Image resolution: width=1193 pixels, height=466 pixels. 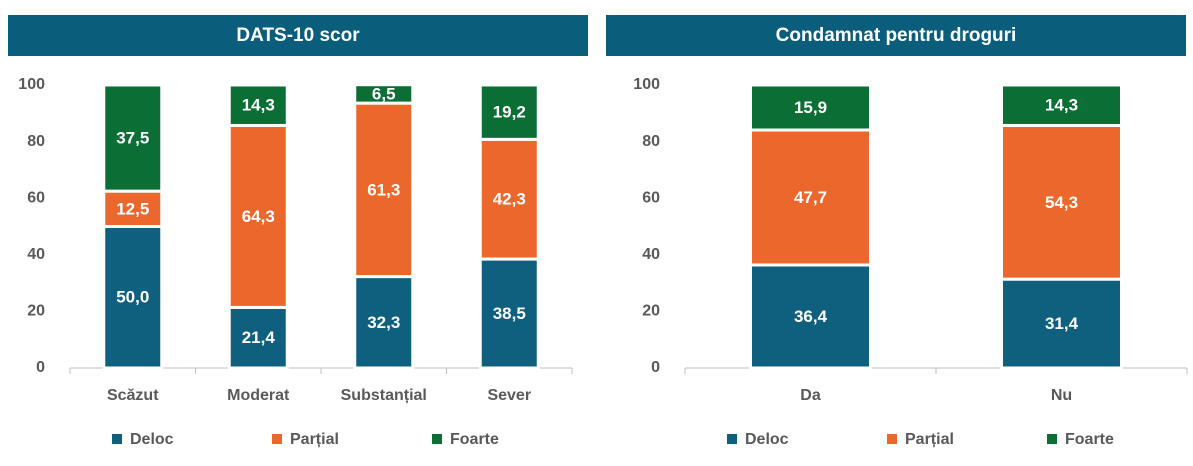 What do you see at coordinates (133, 395) in the screenshot?
I see `x-tick-label: Scăzut` at bounding box center [133, 395].